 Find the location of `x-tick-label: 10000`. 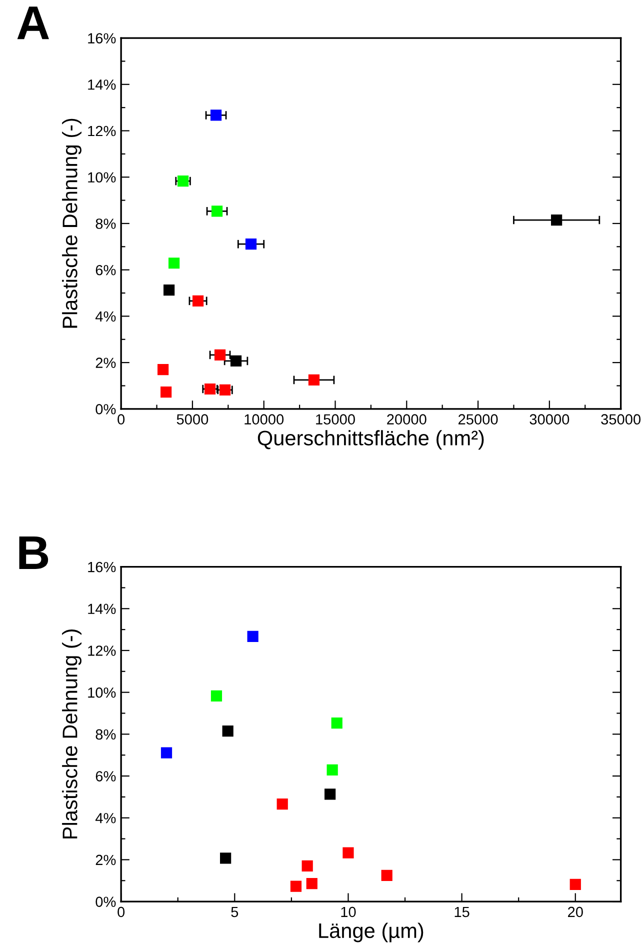

x-tick-label: 10000 is located at coordinates (264, 419).